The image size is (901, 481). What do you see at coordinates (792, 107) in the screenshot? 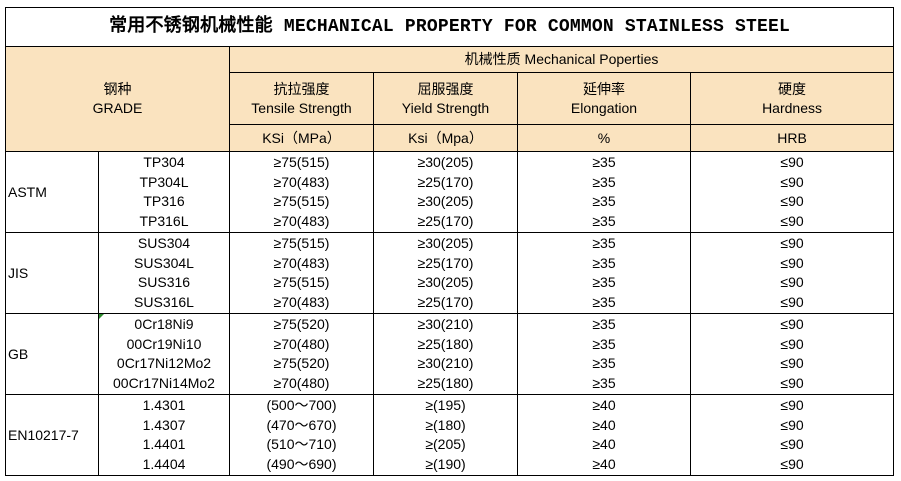
I see `hardness-header-en: Hardness` at bounding box center [792, 107].